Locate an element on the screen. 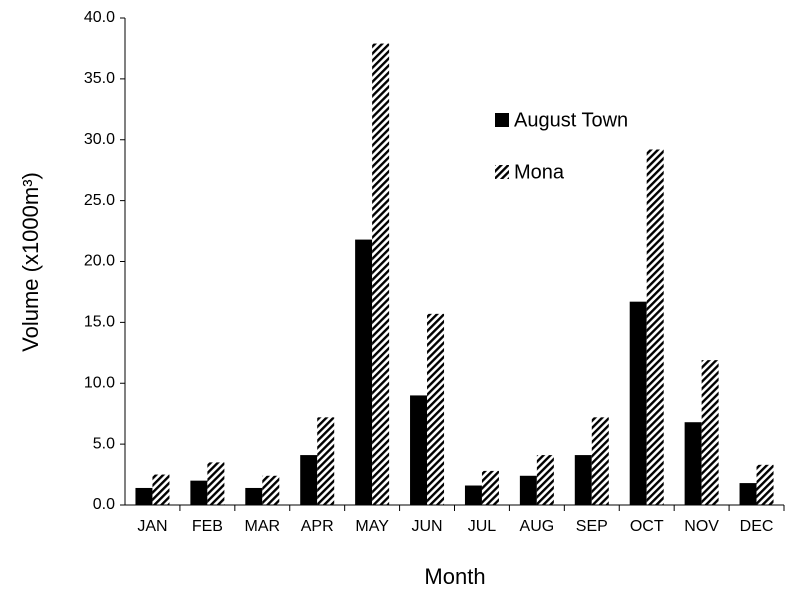 The height and width of the screenshot is (593, 795). y-tick-label: 5.0 is located at coordinates (104, 443).